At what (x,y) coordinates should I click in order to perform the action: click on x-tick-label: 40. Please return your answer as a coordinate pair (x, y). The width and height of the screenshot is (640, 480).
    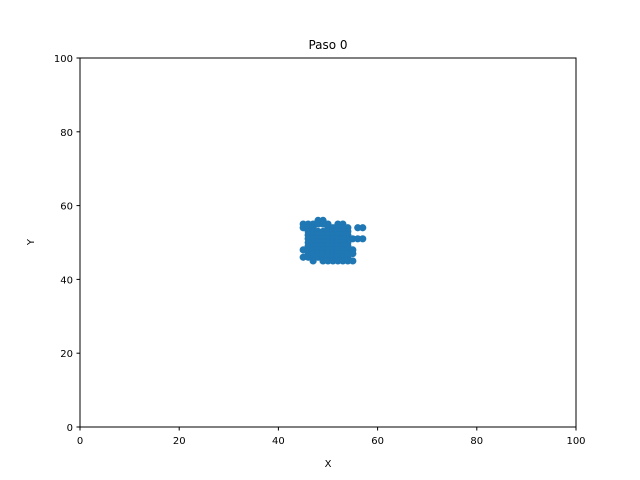
    Looking at the image, I should click on (278, 441).